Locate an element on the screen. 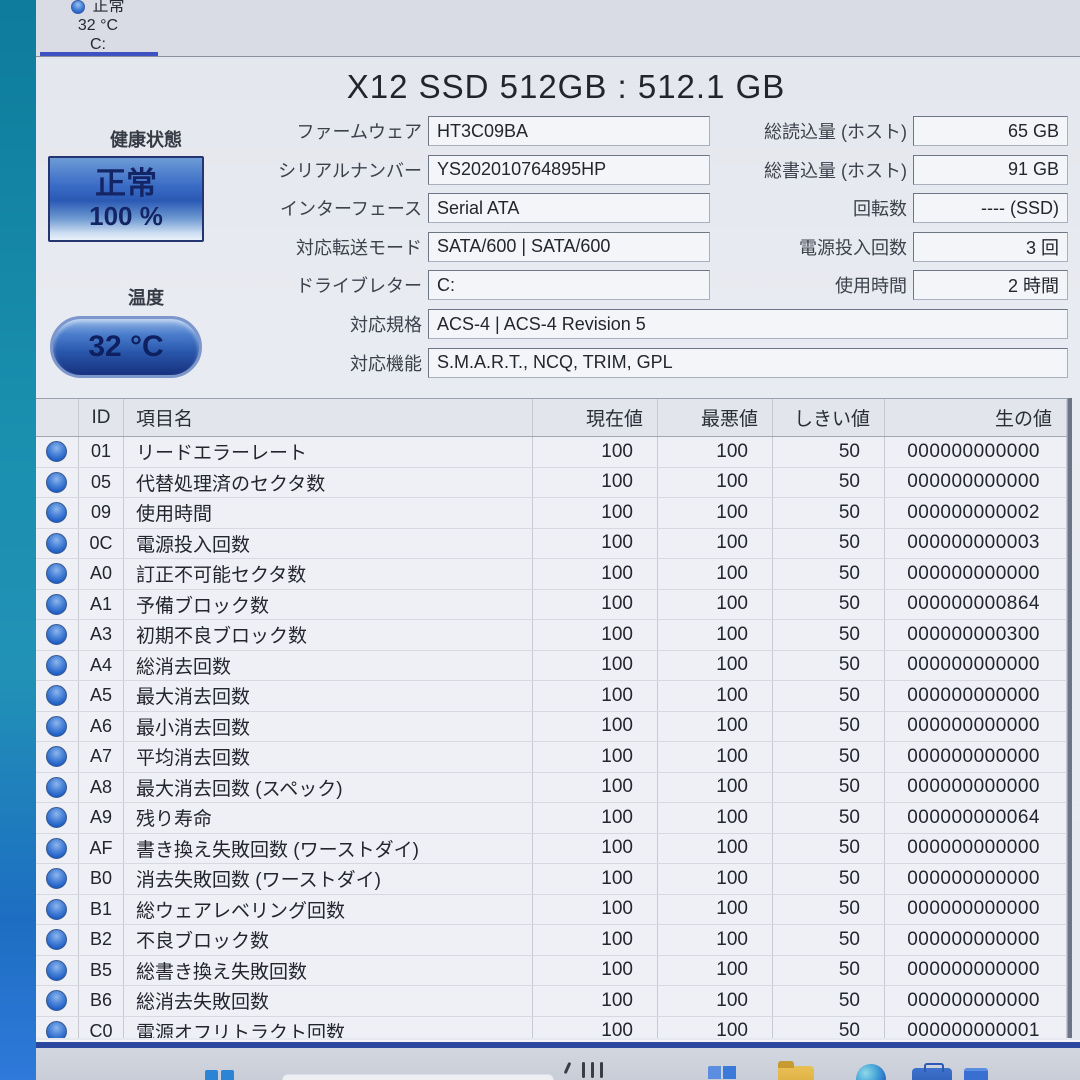  pinned-app-icon is located at coordinates (220, 1075).